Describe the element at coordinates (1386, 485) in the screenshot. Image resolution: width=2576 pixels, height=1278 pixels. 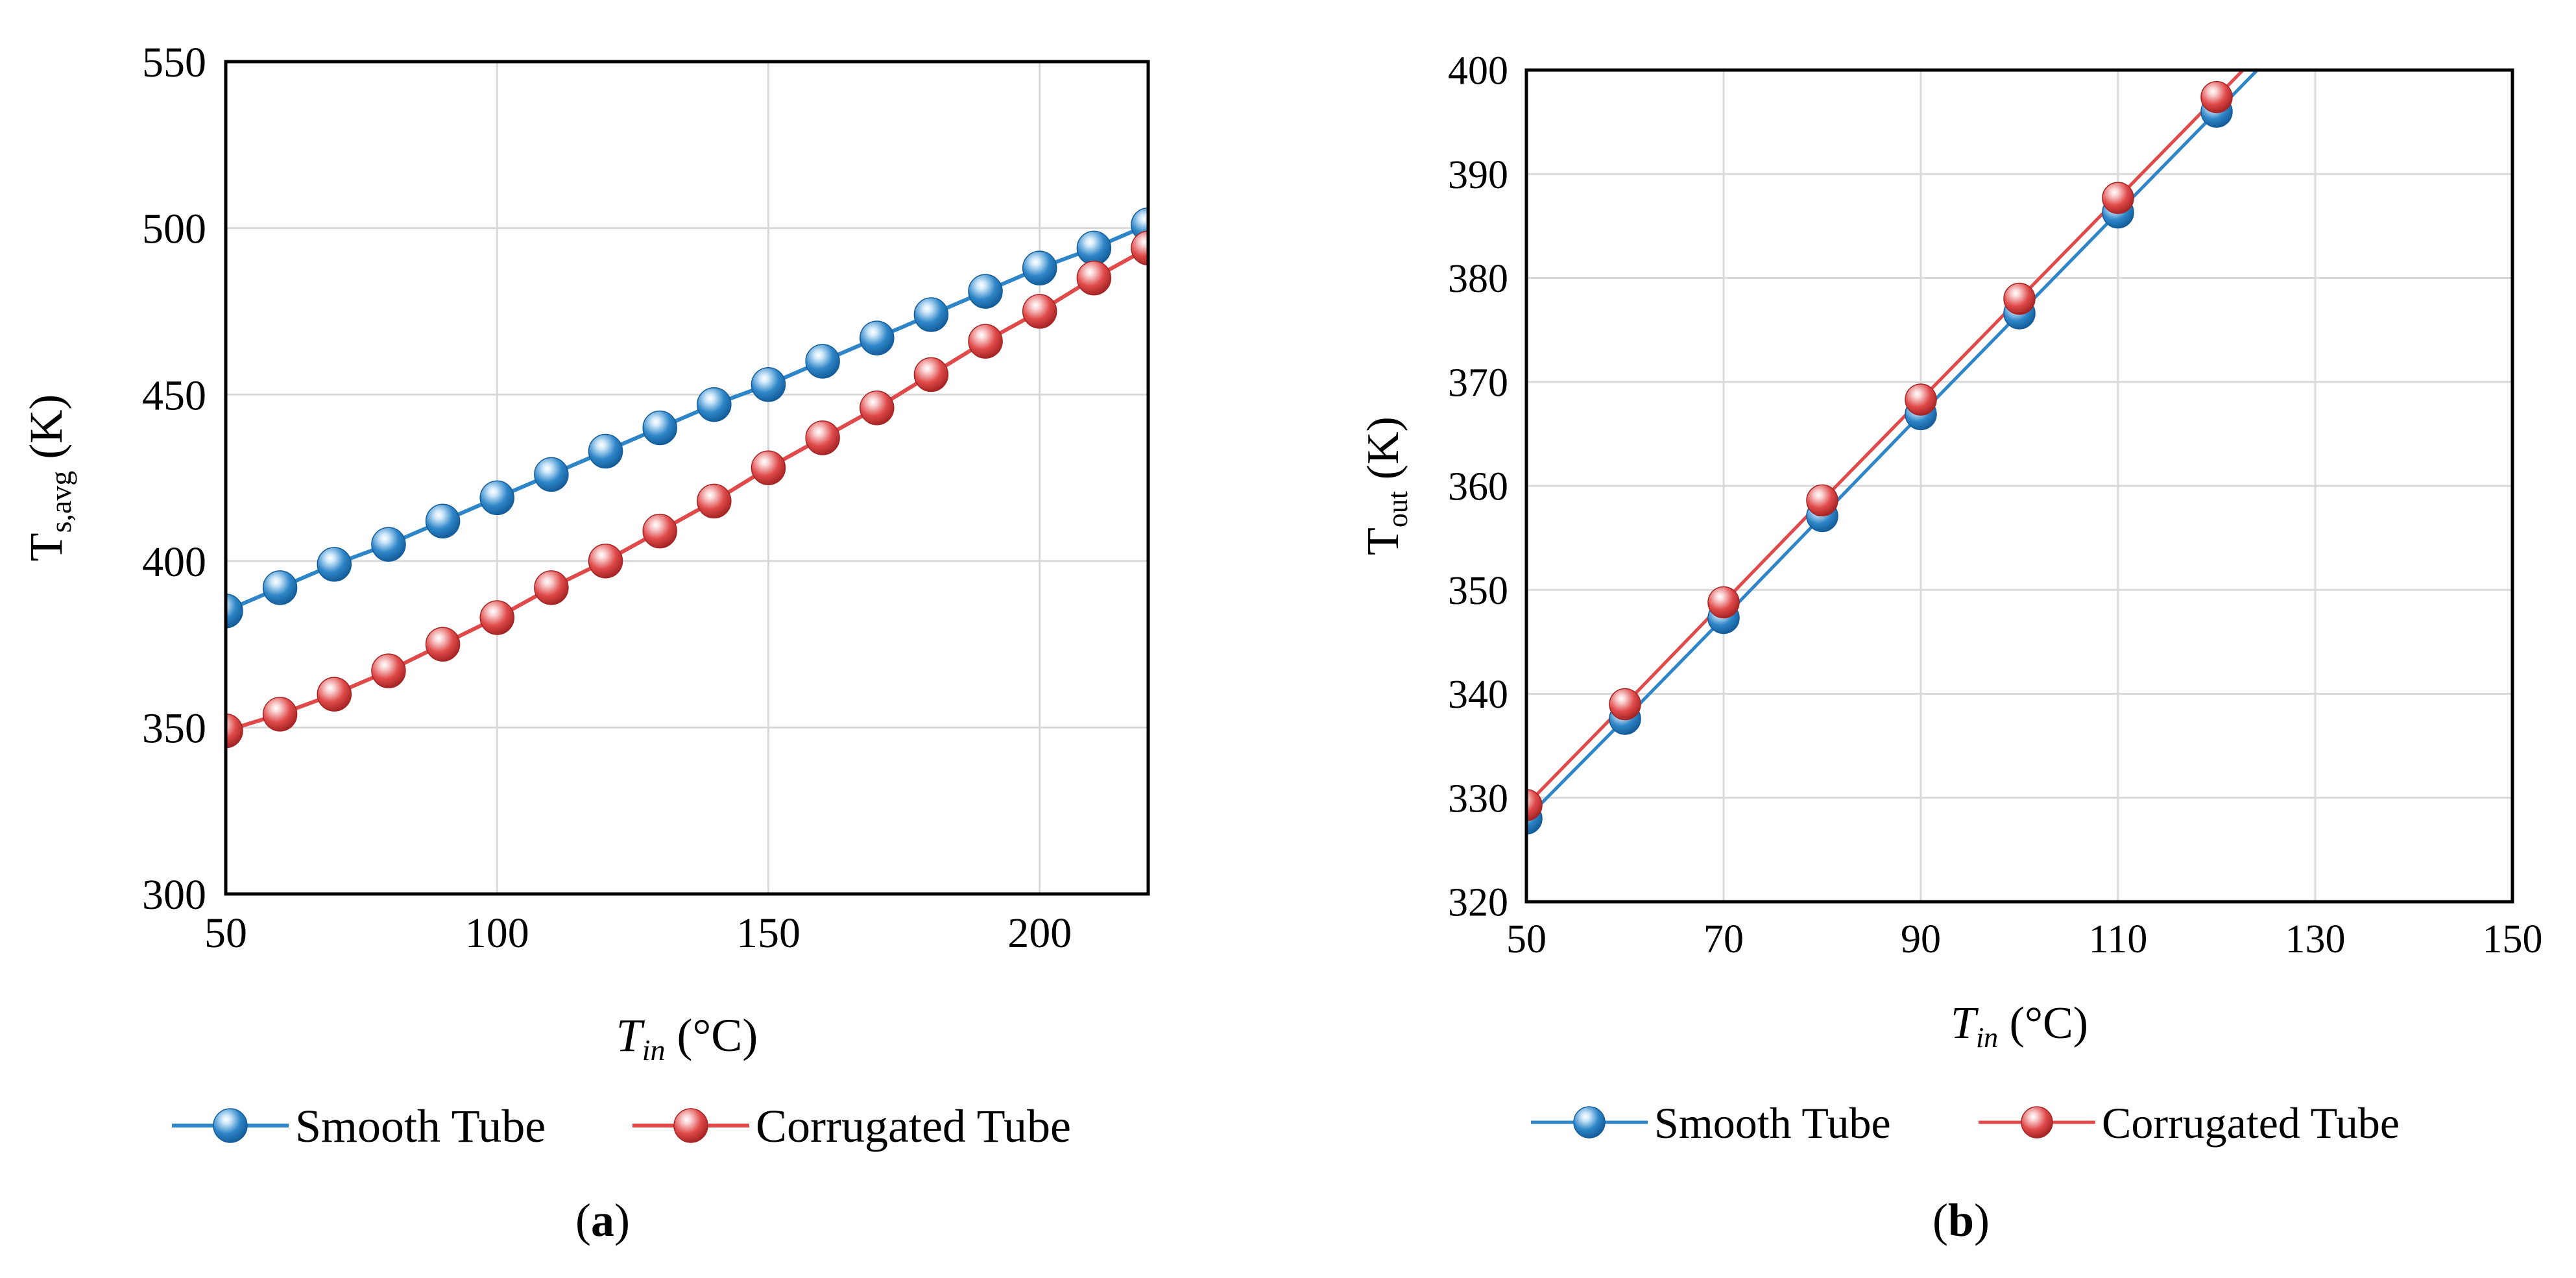
I see `y-axis-label: Tout (K)` at that location.